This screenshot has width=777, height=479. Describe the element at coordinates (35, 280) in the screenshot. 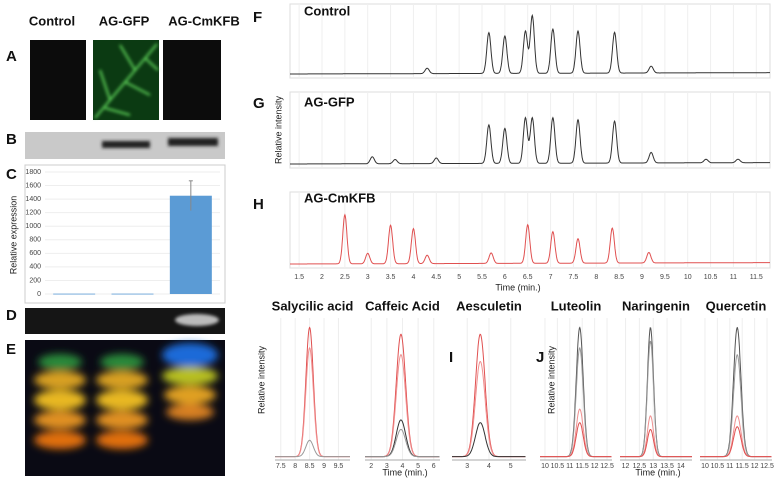

I see `y-tick-label: 200` at that location.